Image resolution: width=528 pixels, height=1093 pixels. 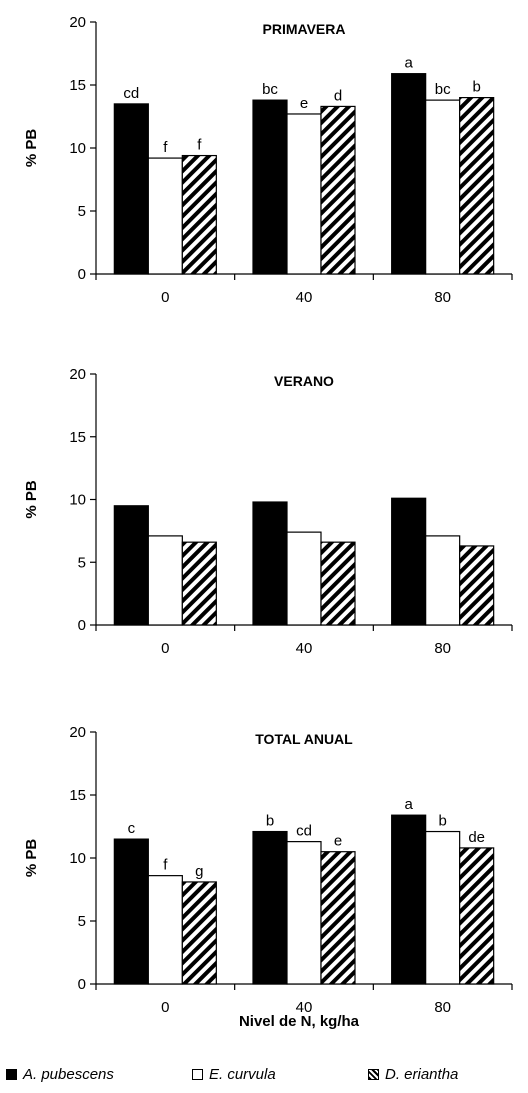 What do you see at coordinates (11, 1074) in the screenshot?
I see `legend-swatch-black` at bounding box center [11, 1074].